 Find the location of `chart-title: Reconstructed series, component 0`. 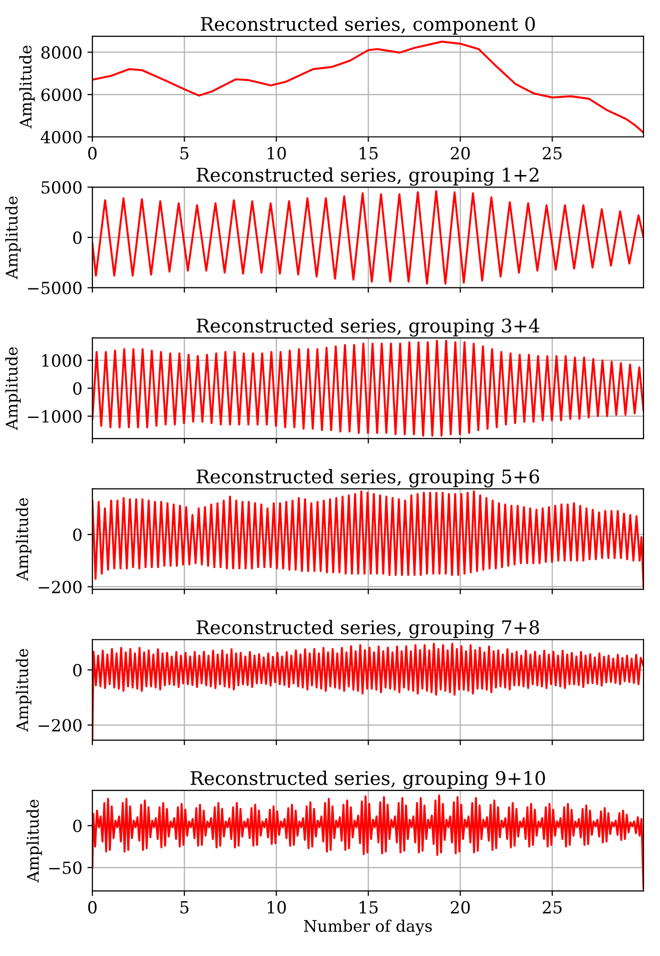

chart-title: Reconstructed series, component 0 is located at coordinates (367, 25).